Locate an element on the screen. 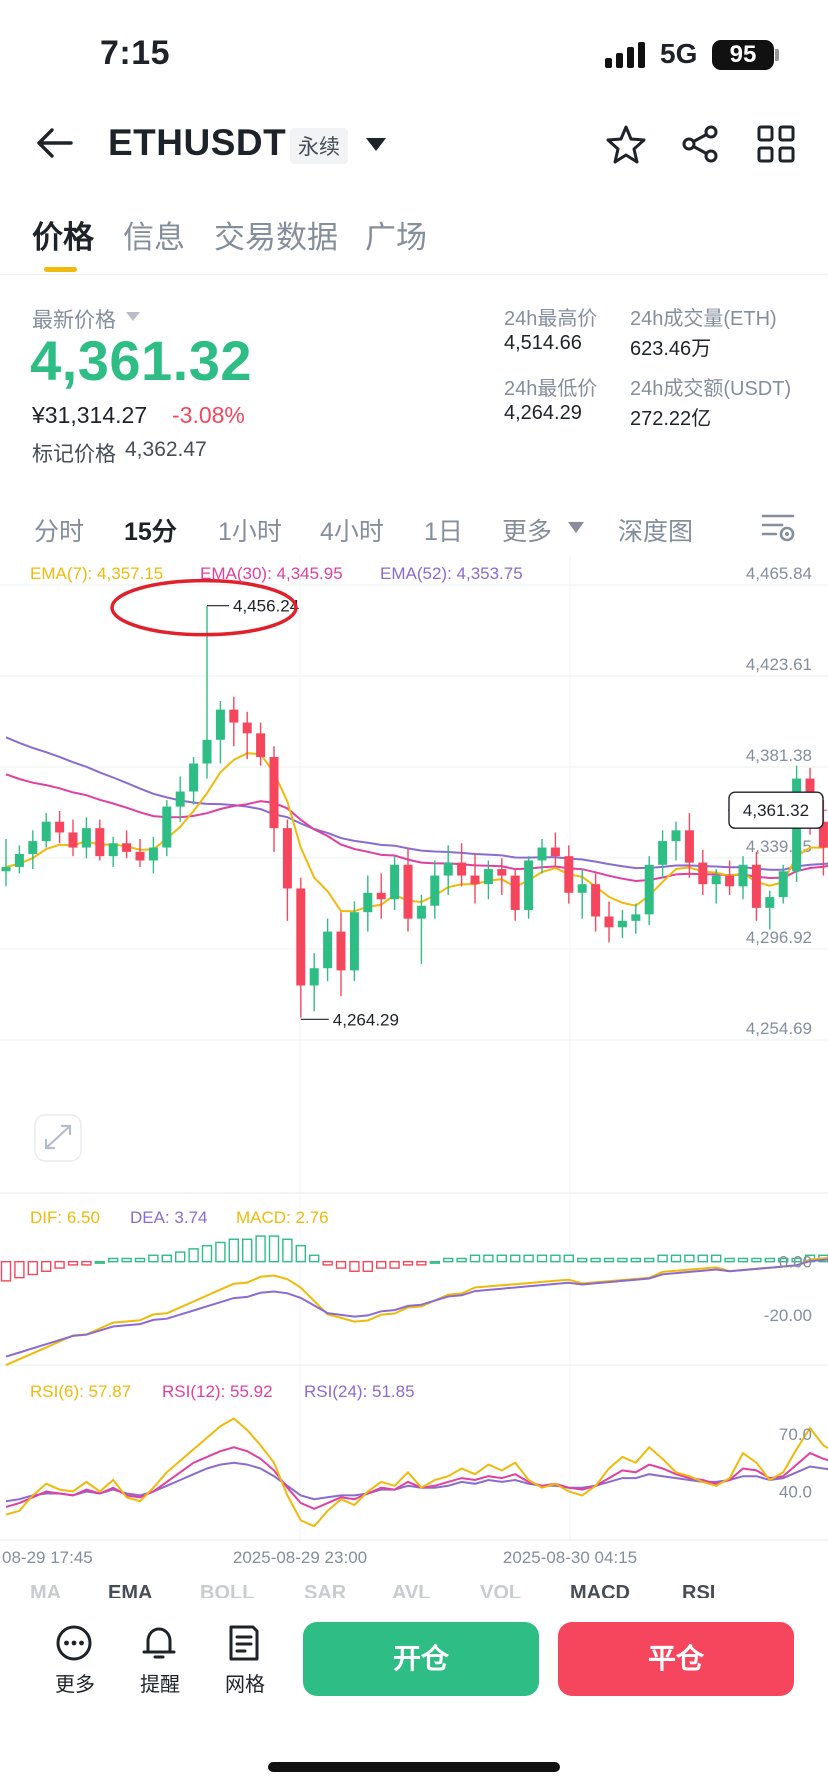  open-position-button: 开仓 is located at coordinates (421, 1659).